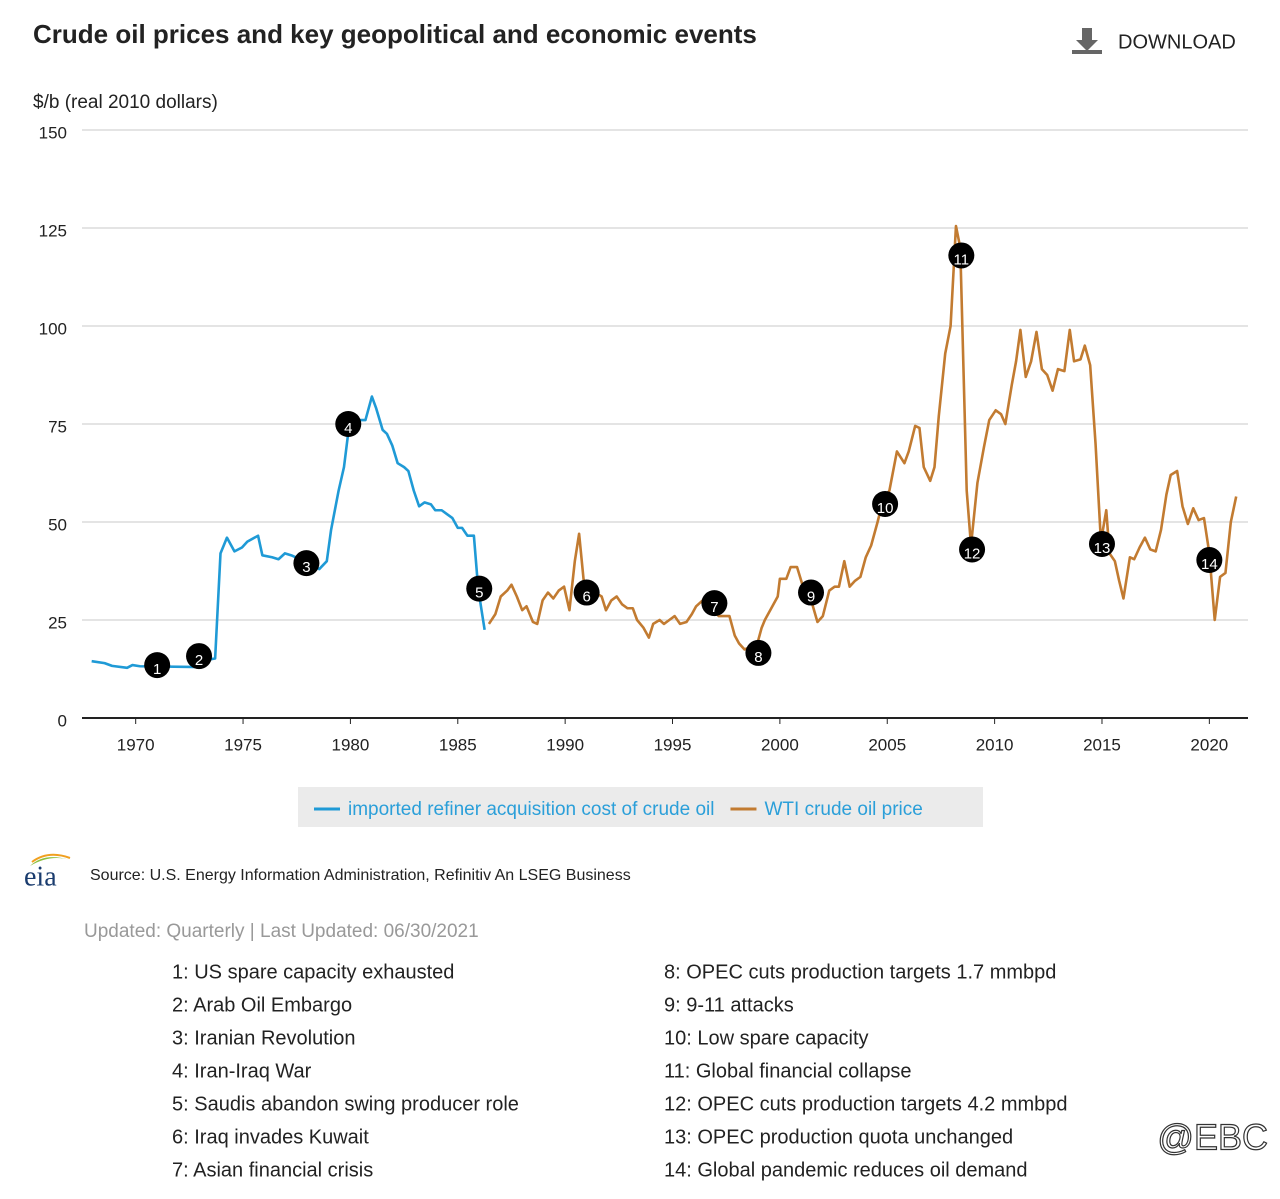 The width and height of the screenshot is (1280, 1199). What do you see at coordinates (262, 1005) in the screenshot?
I see `event-description: 2: Arab Oil Embargo` at bounding box center [262, 1005].